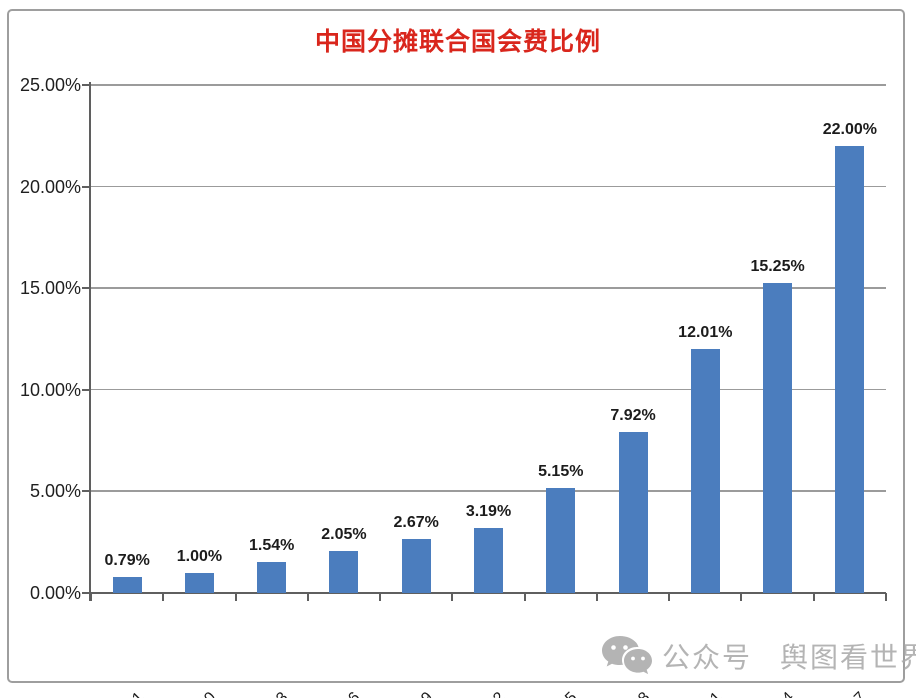 The height and width of the screenshot is (698, 916). What do you see at coordinates (475, 693) in the screenshot?
I see `x-axis-label-text: 2010-2012` at bounding box center [475, 693].